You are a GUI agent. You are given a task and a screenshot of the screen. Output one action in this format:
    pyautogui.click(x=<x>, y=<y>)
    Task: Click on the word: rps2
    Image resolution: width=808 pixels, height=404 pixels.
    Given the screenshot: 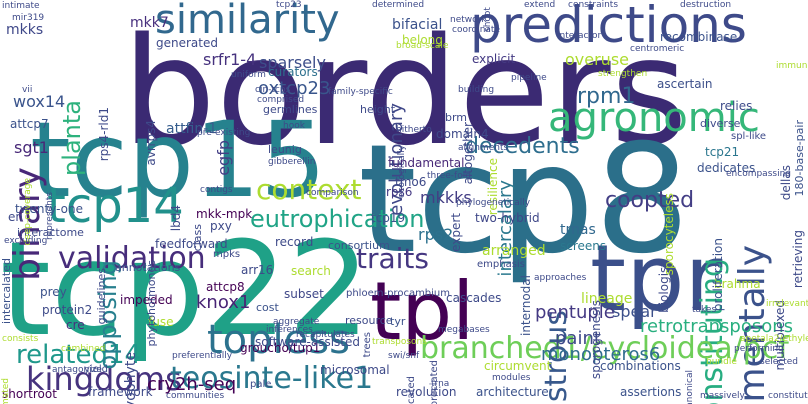 What is the action you would take?
    pyautogui.click(x=436, y=234)
    